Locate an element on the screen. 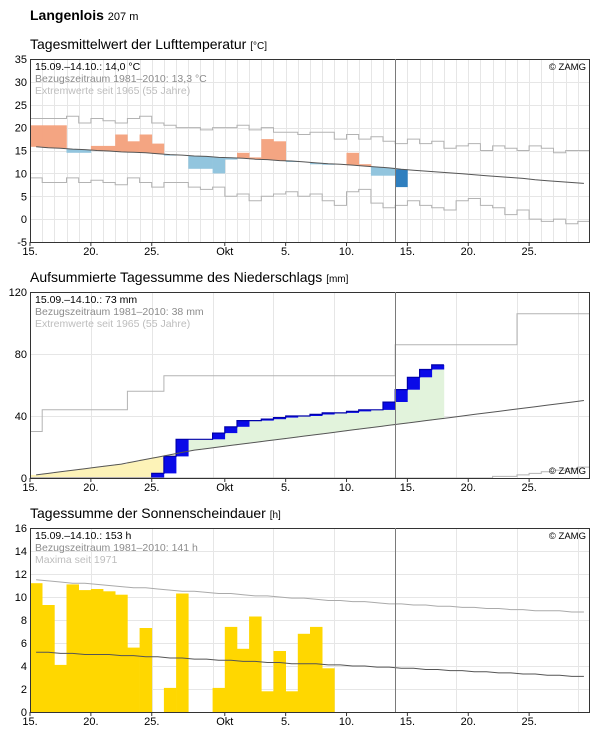  sunshine-max-line is located at coordinates (310, 596).